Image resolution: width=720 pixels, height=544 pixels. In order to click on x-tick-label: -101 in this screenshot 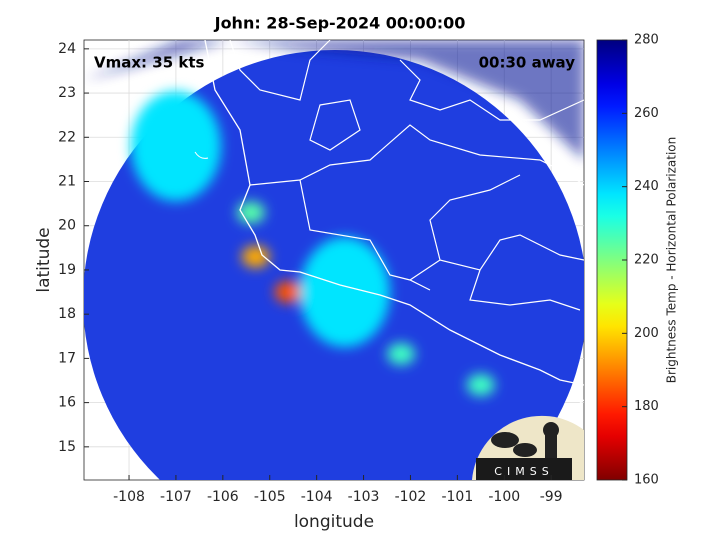, I will do `click(457, 497)`.